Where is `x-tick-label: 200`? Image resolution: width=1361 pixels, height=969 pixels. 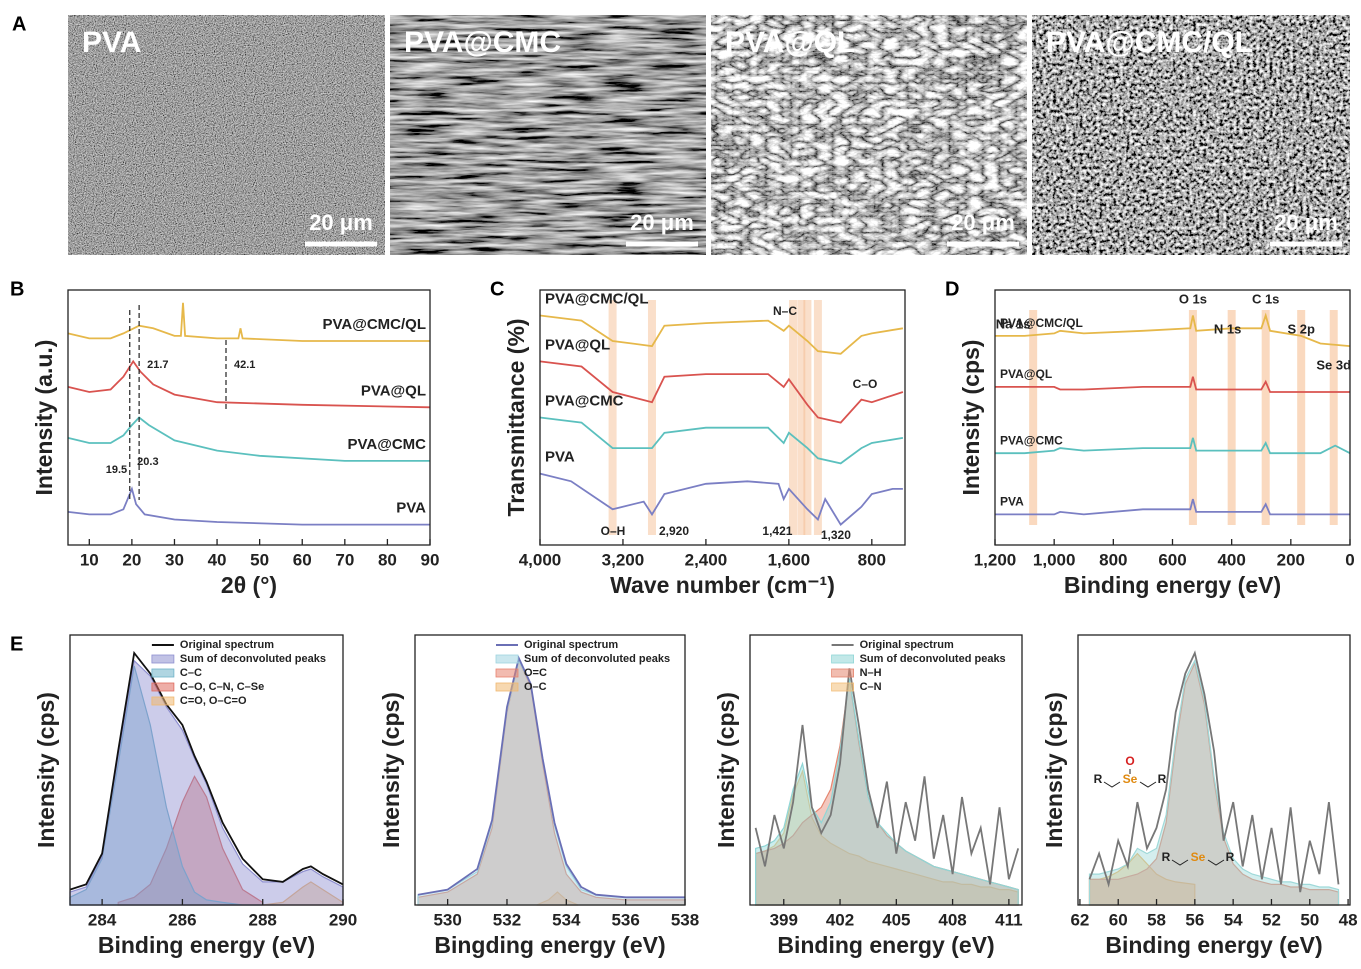
x-tick-label: 200 is located at coordinates (1291, 559).